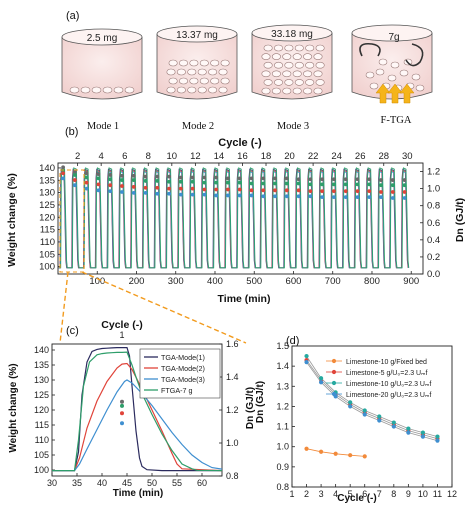 This screenshot has width=474, height=510. What do you see at coordinates (282, 406) in the screenshot?
I see `y-tick-label: 1.2` at bounding box center [282, 406].